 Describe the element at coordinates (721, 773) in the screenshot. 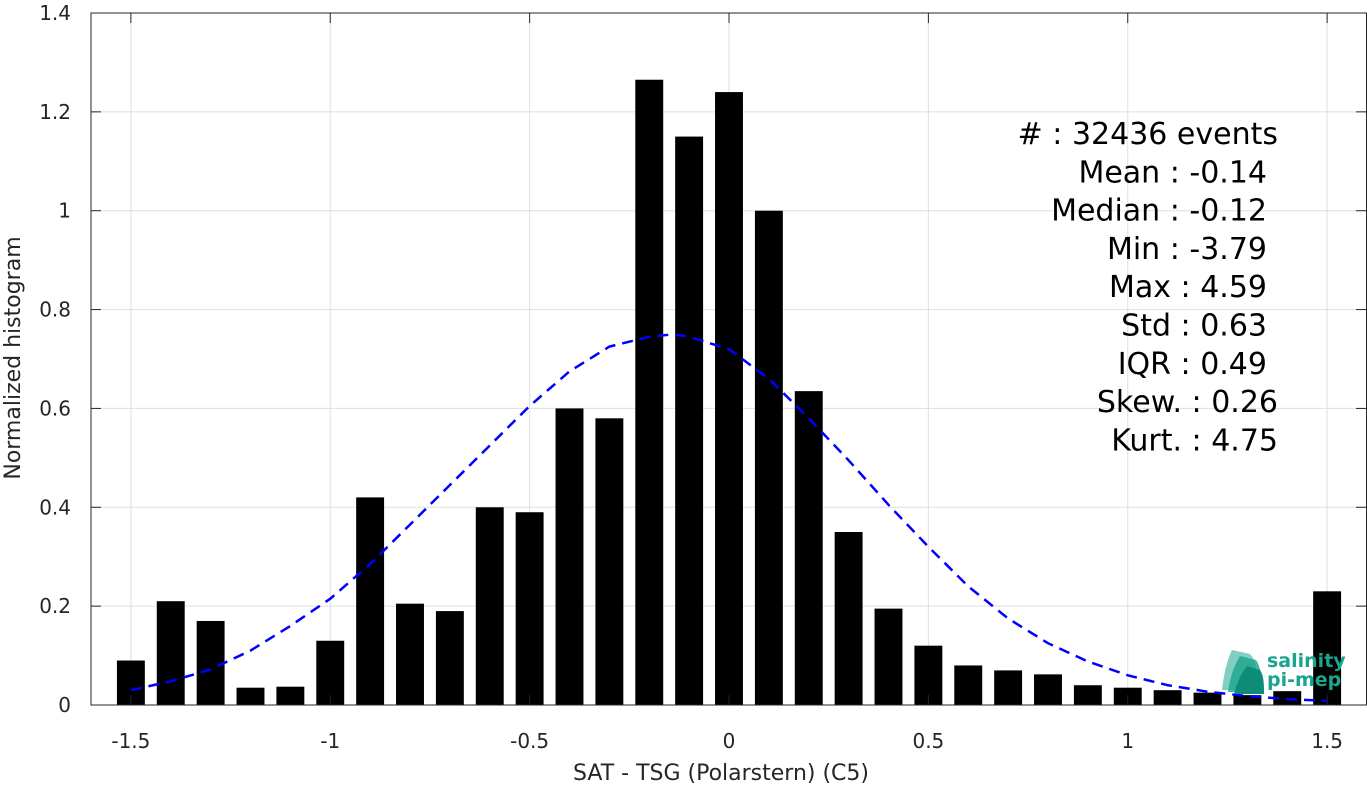

I see `x-axis-label: SAT - TSG (Polarstern) (C5)` at that location.